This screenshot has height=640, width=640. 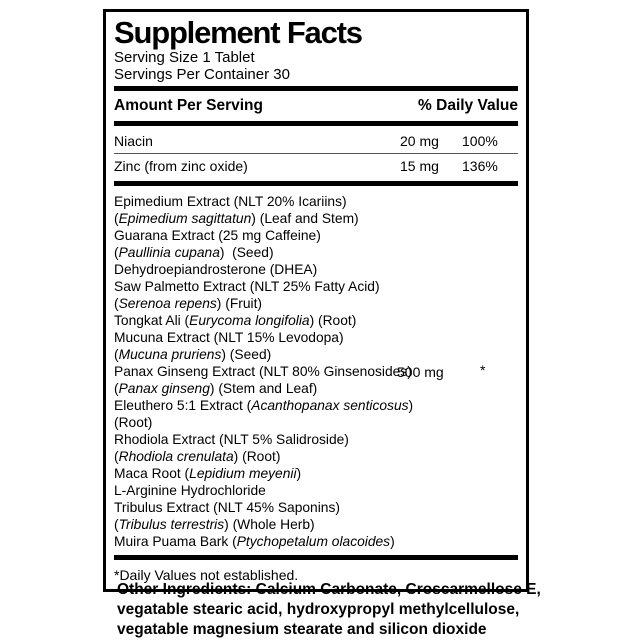 What do you see at coordinates (316, 88) in the screenshot?
I see `divider-thick-top` at bounding box center [316, 88].